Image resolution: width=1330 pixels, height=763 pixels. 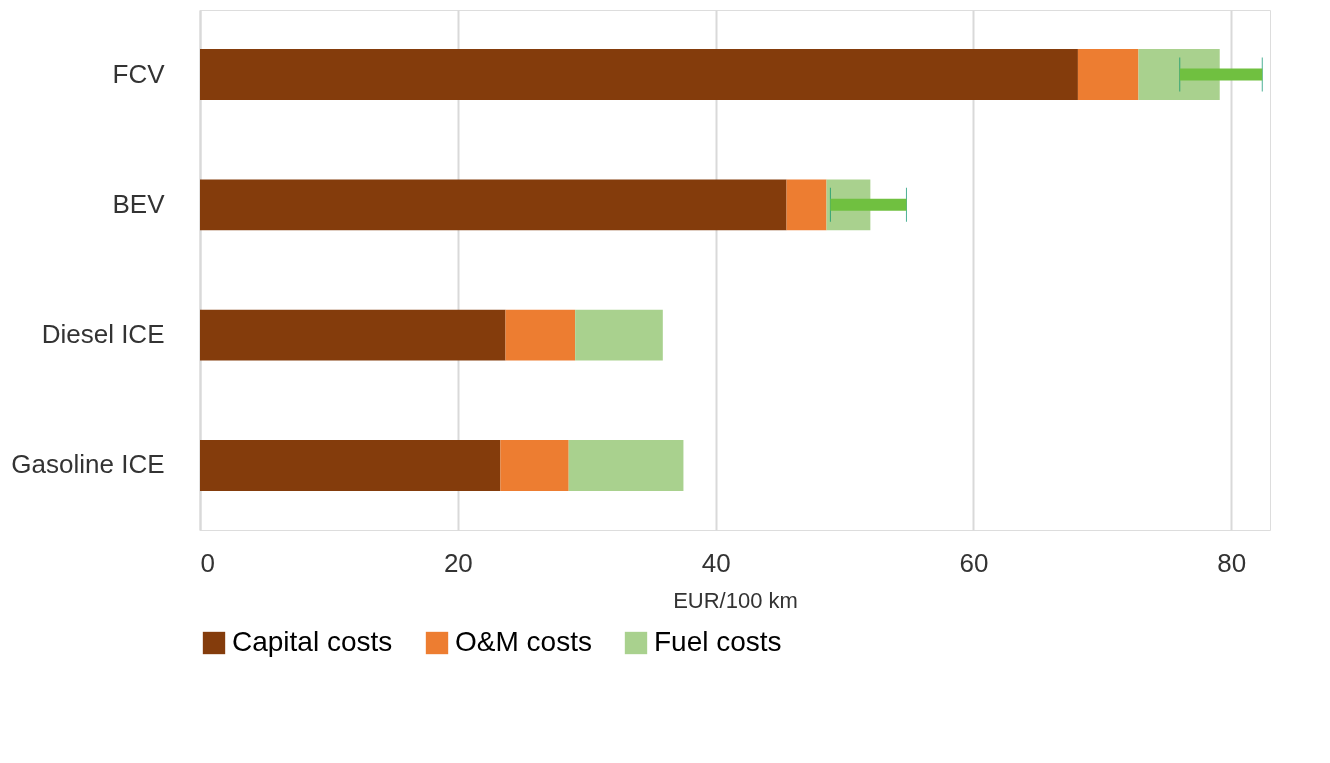 What do you see at coordinates (718, 641) in the screenshot?
I see `legend-label: Fuel costs` at bounding box center [718, 641].